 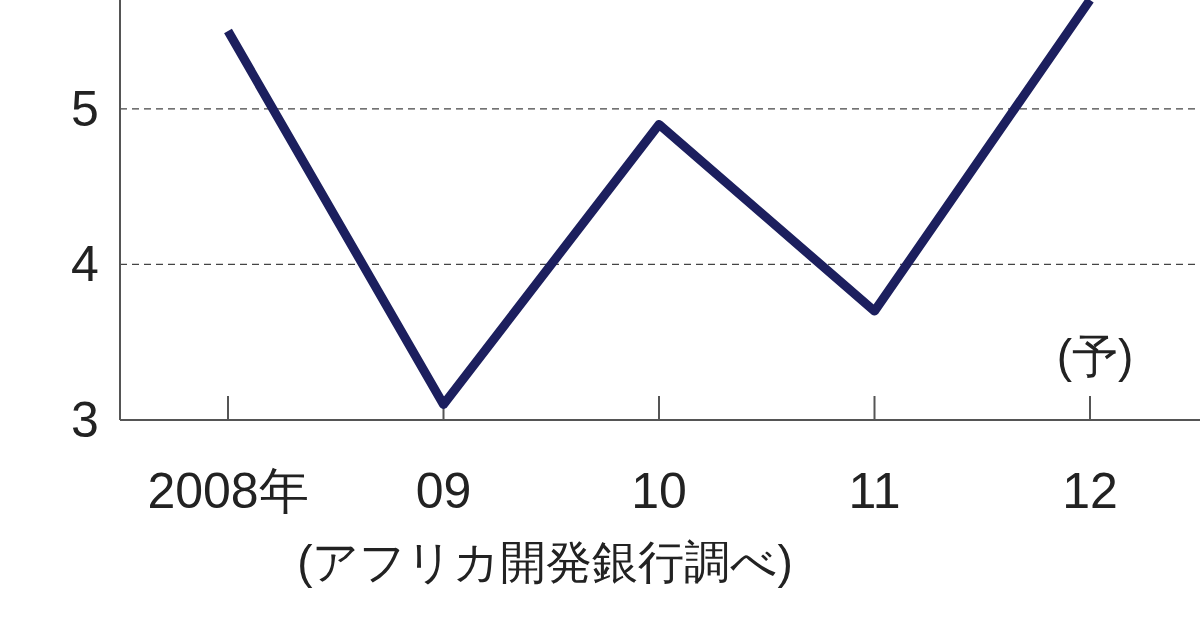 I want to click on x-tick-label: 11, so click(x=874, y=491).